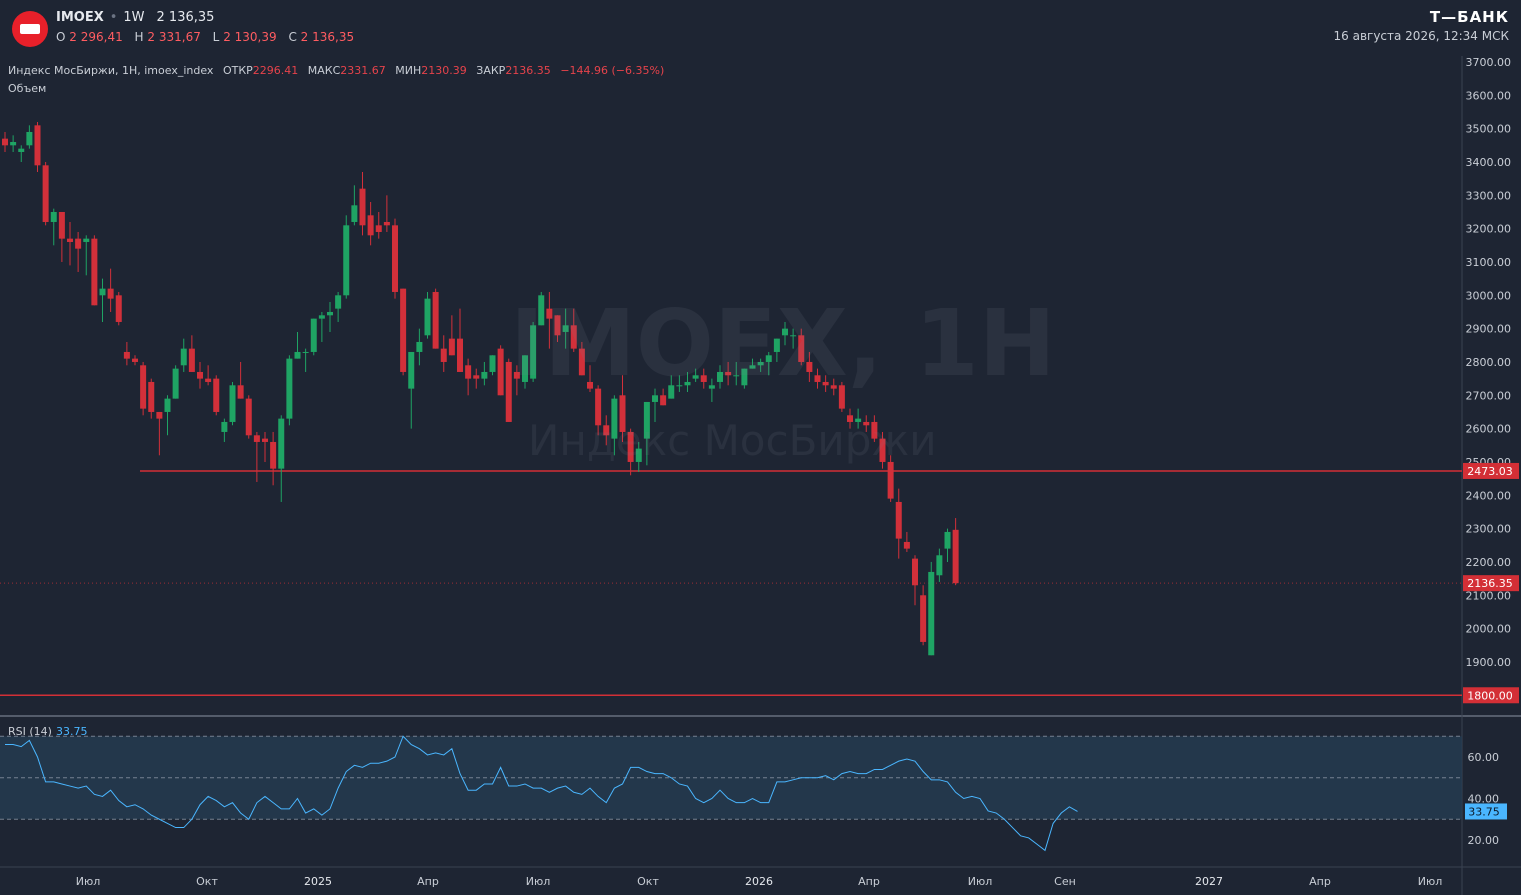  What do you see at coordinates (541, 793) in the screenshot?
I see `rsi-line` at bounding box center [541, 793].